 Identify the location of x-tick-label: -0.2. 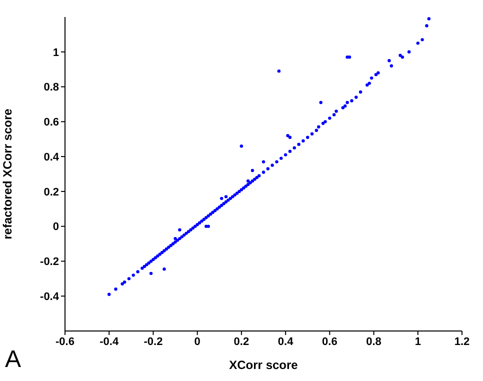
(153, 342).